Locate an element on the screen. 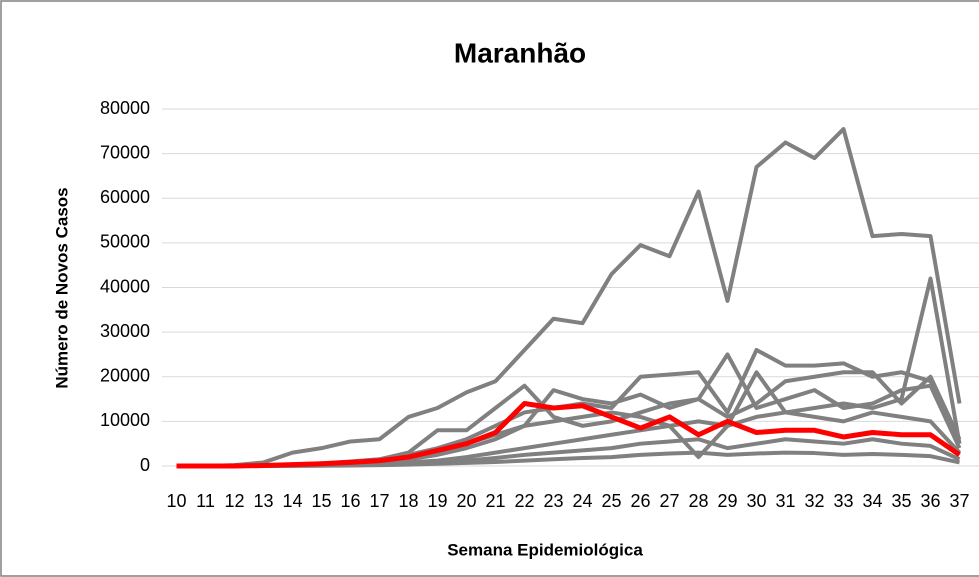 The image size is (979, 577). x-tick-label: 27 is located at coordinates (669, 501).